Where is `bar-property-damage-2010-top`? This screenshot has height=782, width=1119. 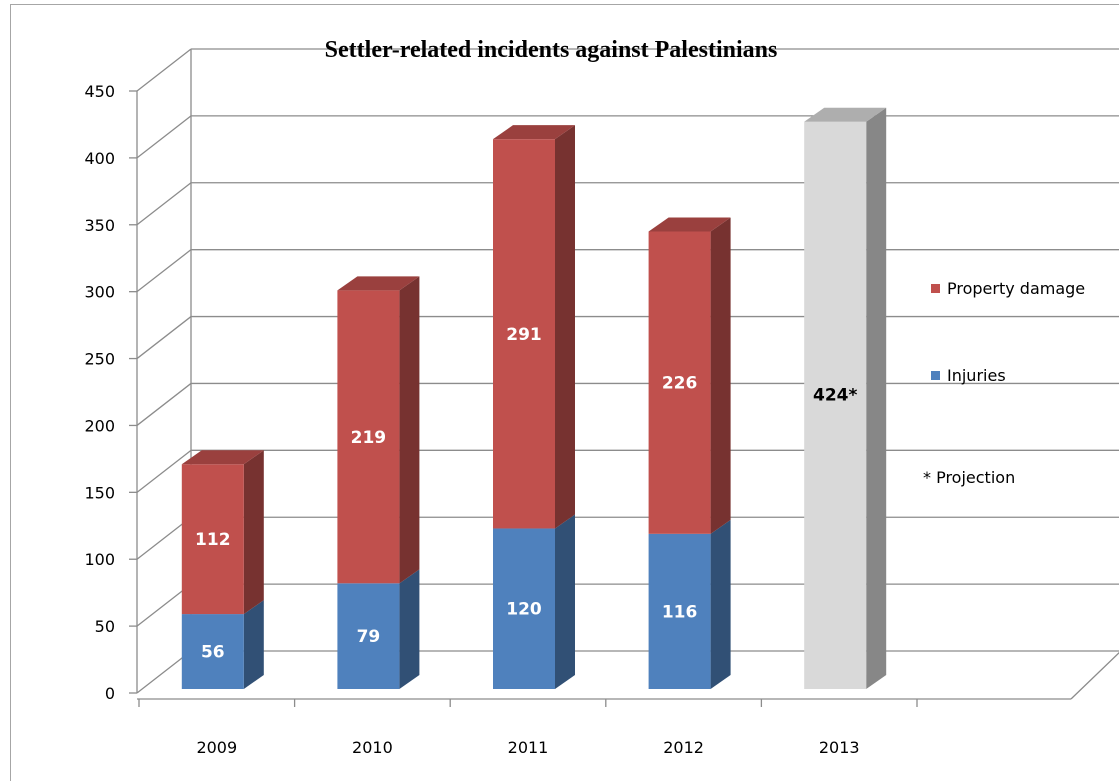 bar-property-damage-2010-top is located at coordinates (378, 283).